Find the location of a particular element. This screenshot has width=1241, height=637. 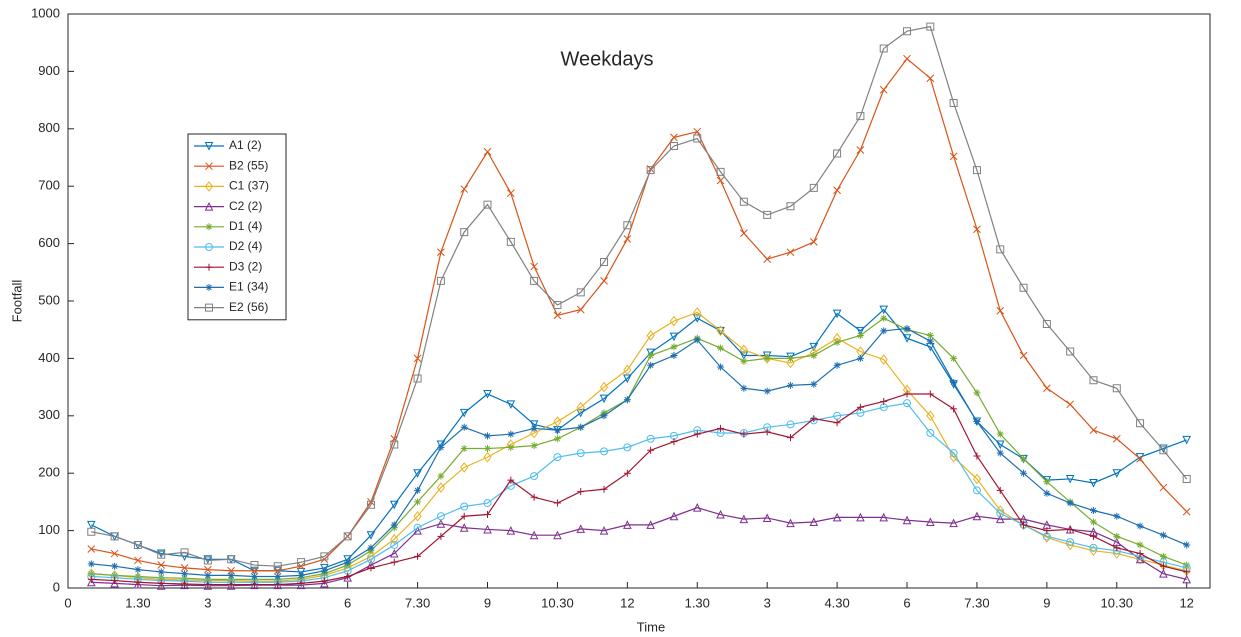

y-tick-label: 200 is located at coordinates (49, 472).